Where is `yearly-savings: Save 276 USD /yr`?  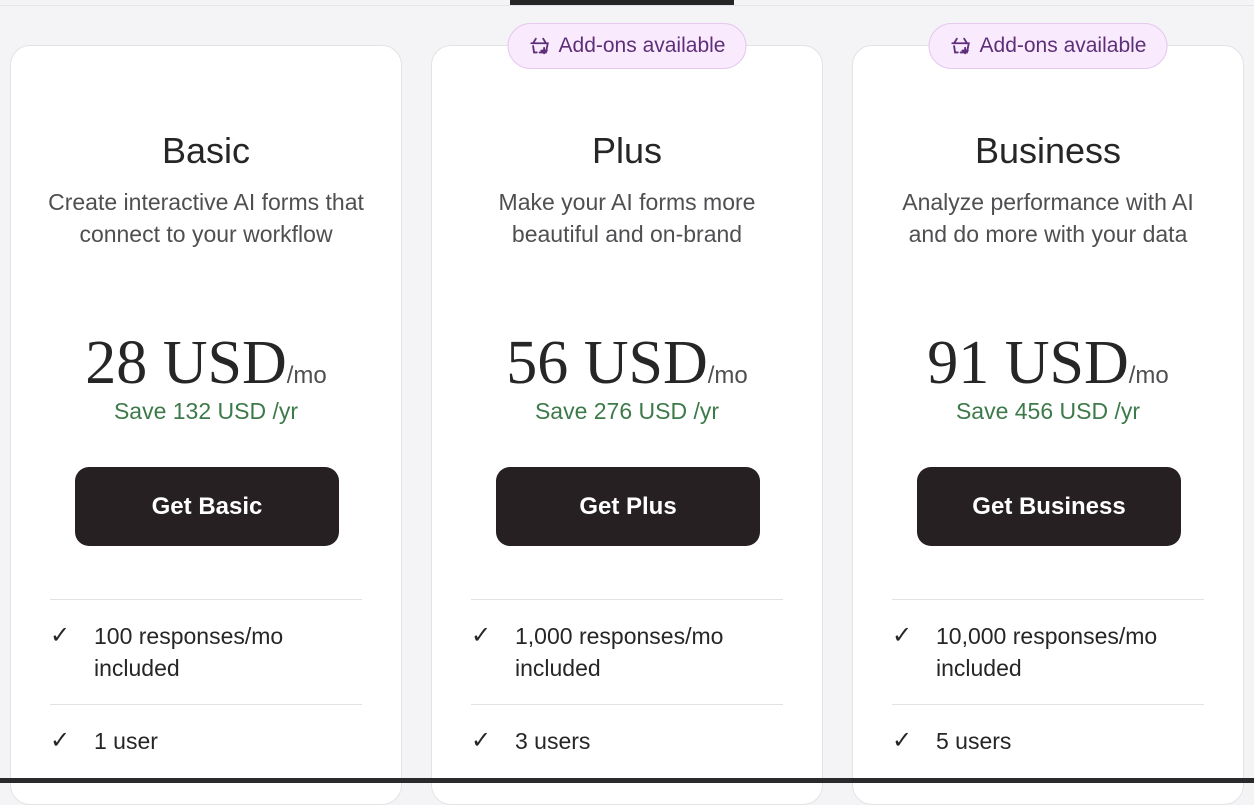 yearly-savings: Save 276 USD /yr is located at coordinates (627, 411).